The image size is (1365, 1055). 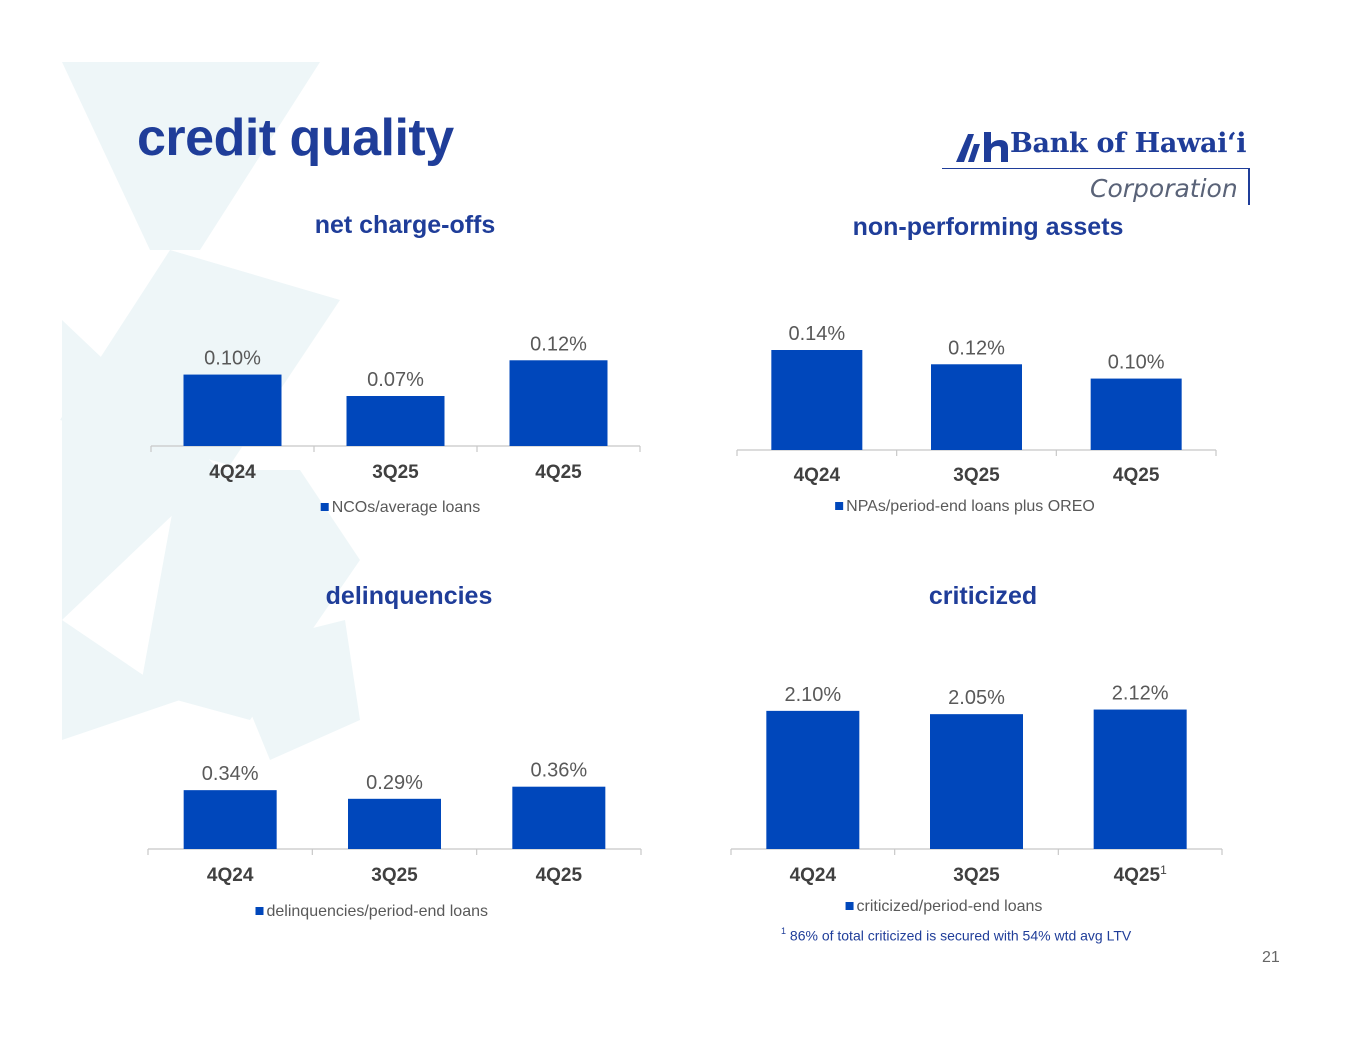 What do you see at coordinates (1100, 165) in the screenshot?
I see `company-logo: Bank of Hawaiʻi Corporation` at bounding box center [1100, 165].